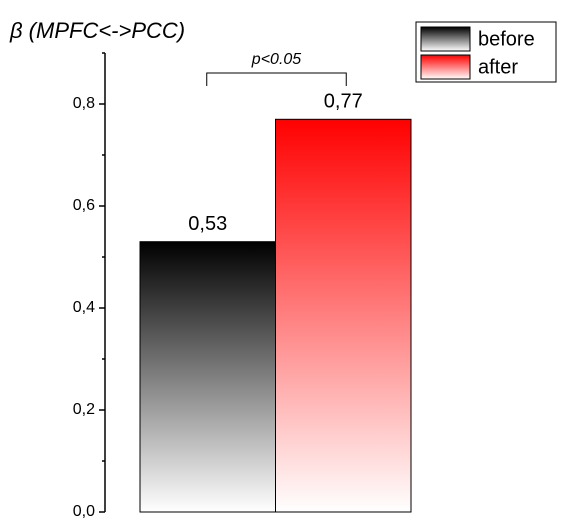  What do you see at coordinates (498, 67) in the screenshot?
I see `legend-label: after` at bounding box center [498, 67].